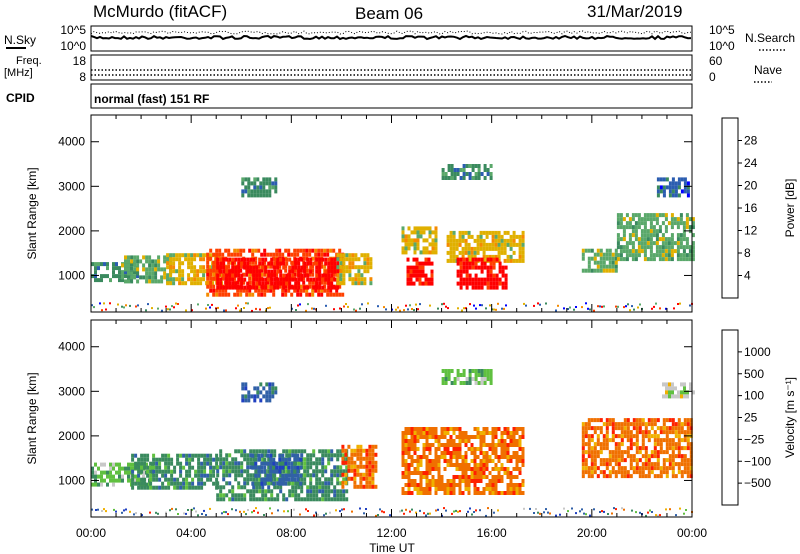  Describe the element at coordinates (599, 260) in the screenshot. I see `power-region` at that location.